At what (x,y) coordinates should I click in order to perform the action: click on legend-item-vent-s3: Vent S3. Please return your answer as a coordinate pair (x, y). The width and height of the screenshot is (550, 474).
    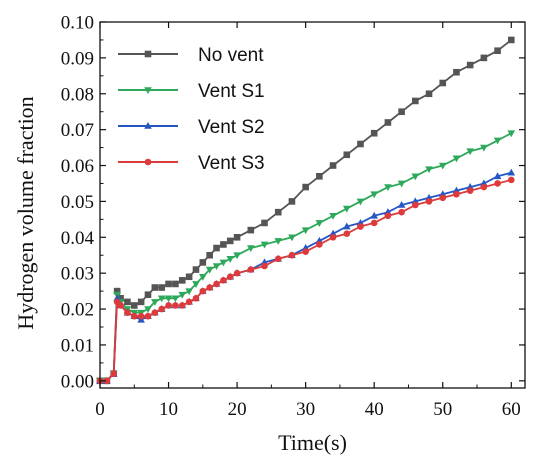
    Looking at the image, I should click on (191, 163).